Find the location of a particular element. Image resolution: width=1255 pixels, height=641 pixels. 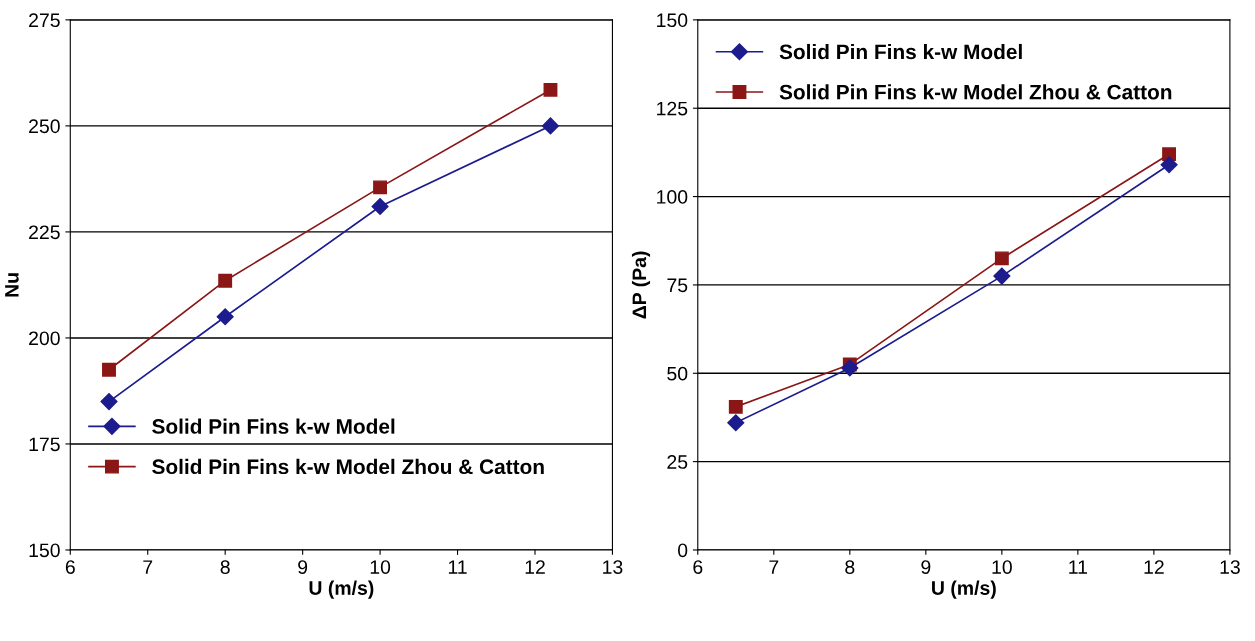

y-tick-label: 250 is located at coordinates (44, 126).